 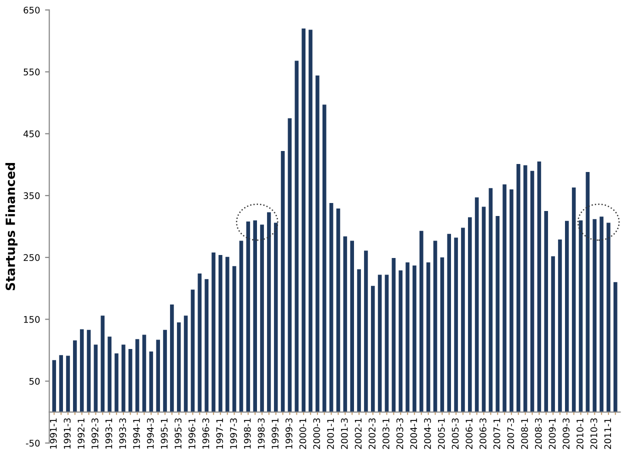 What do you see at coordinates (427, 433) in the screenshot?
I see `x-tick-label: 2004-3` at bounding box center [427, 433].